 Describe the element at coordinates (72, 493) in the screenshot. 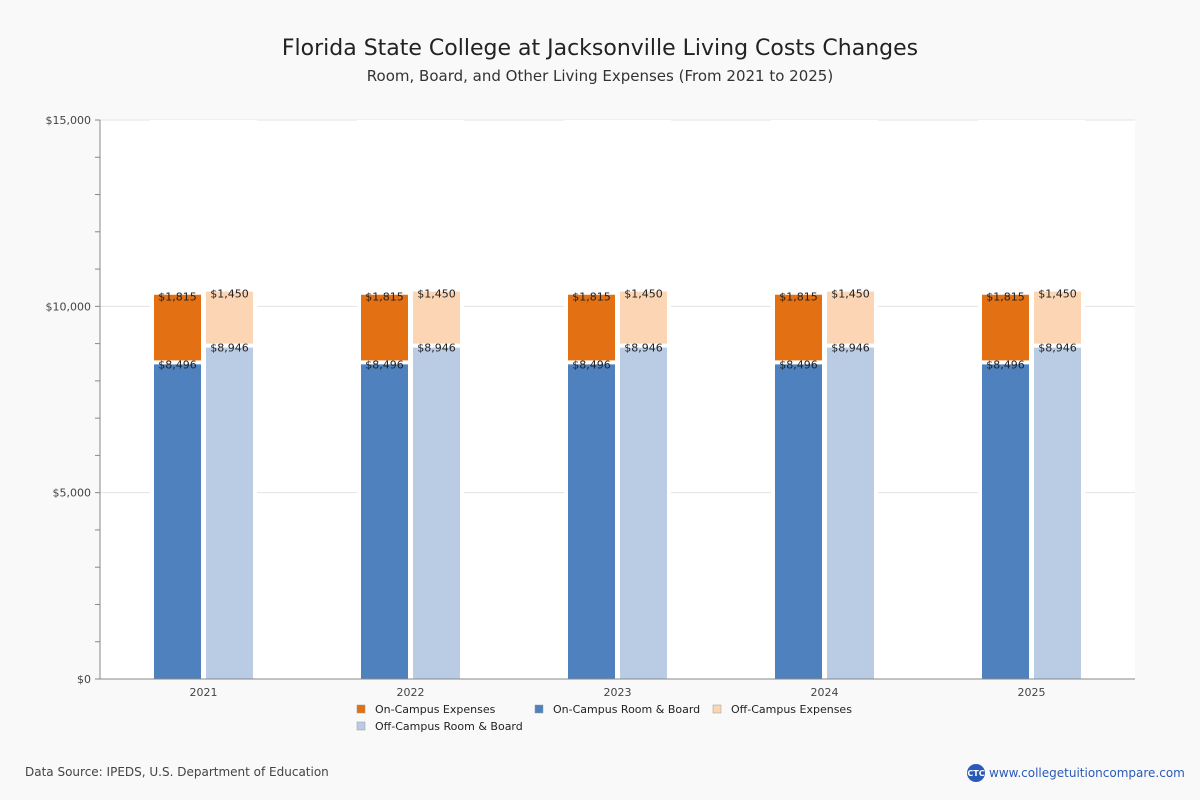

I see `y-tick-label: $5,000` at that location.